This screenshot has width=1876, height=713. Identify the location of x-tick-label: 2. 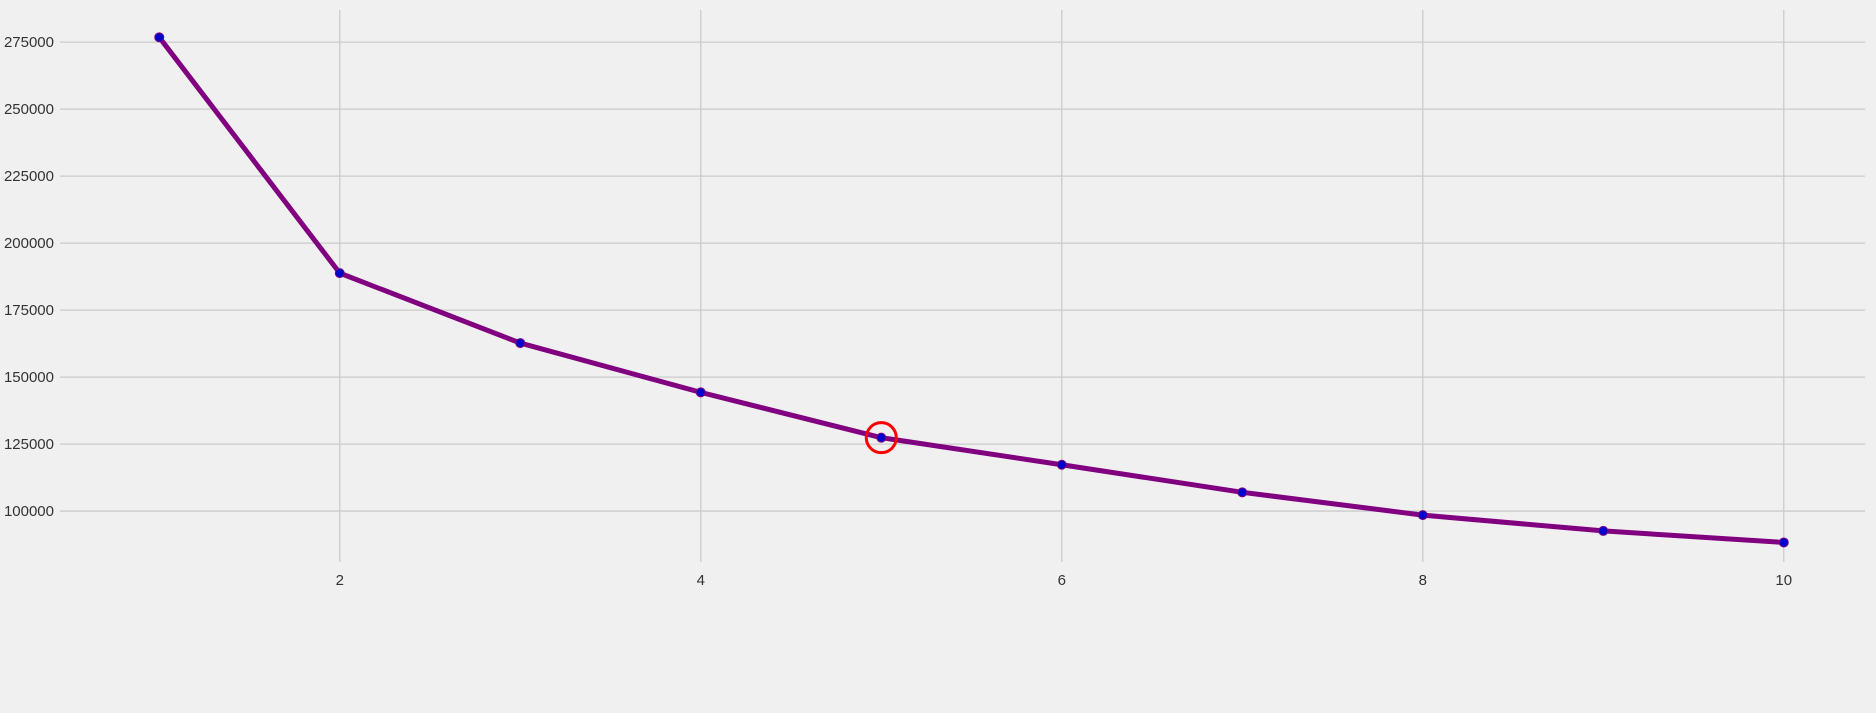
(340, 580).